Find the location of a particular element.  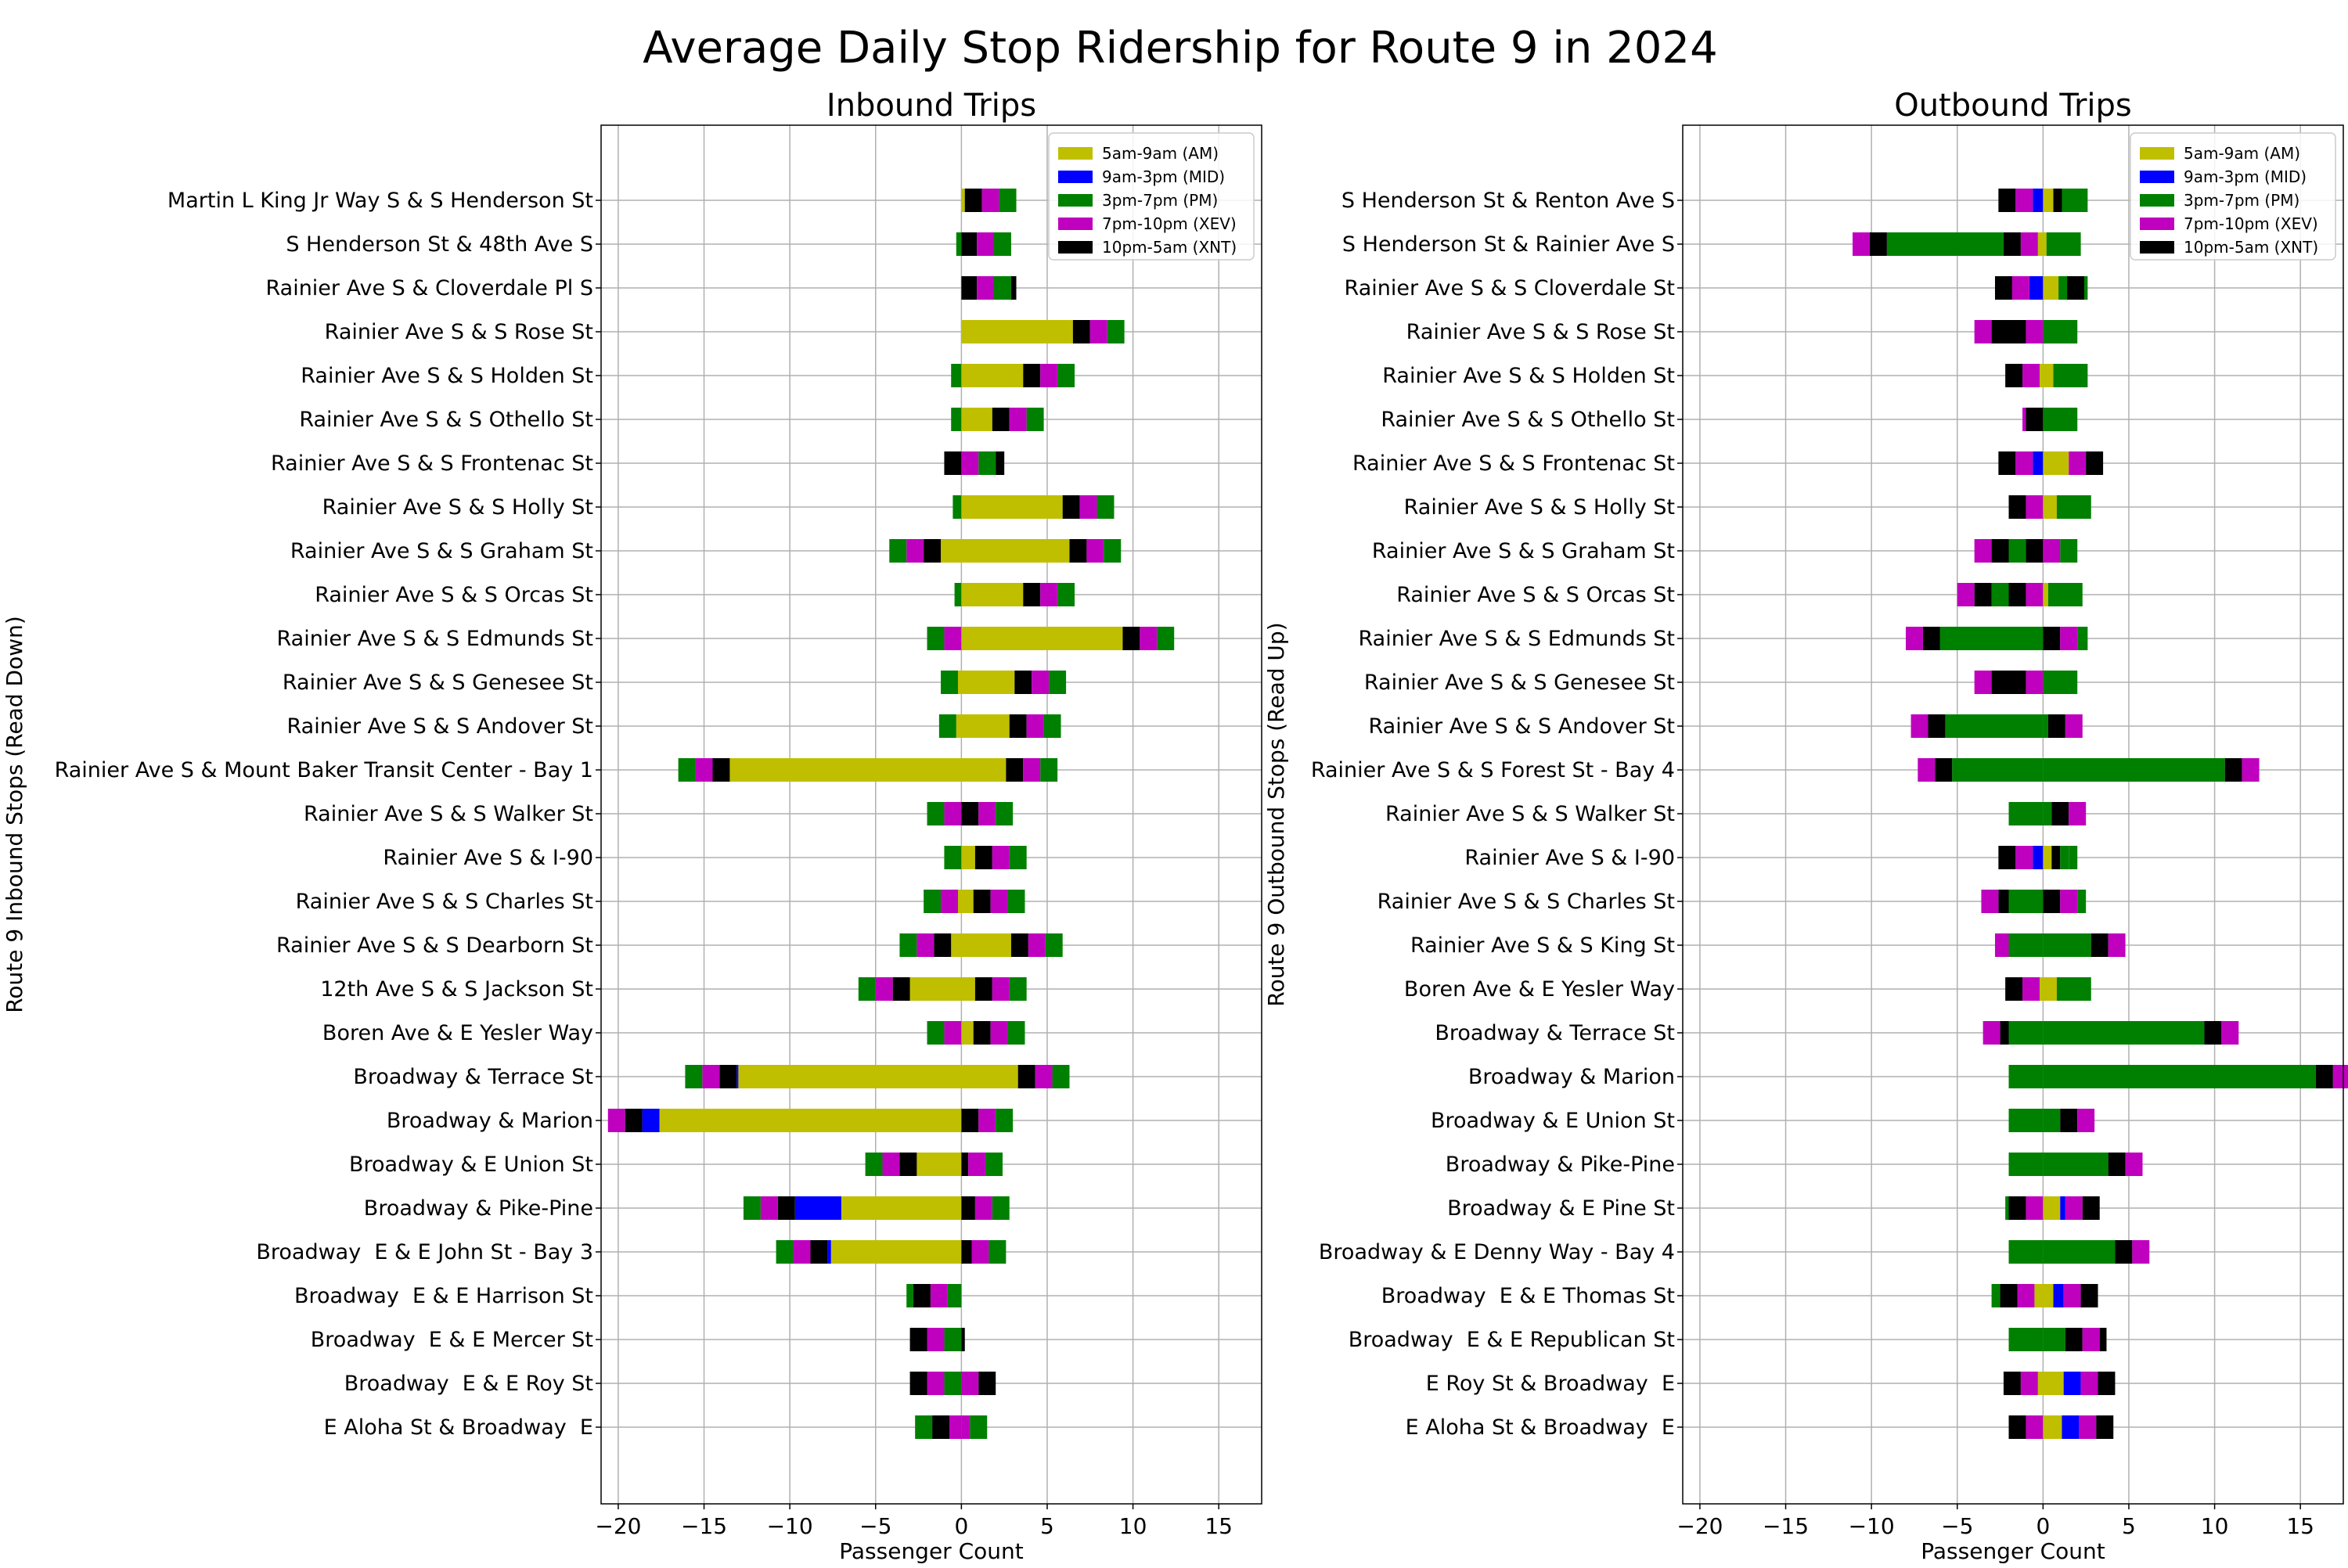

y-axis-label: Route 9 Inbound Stops (Read Down) is located at coordinates (14, 814).